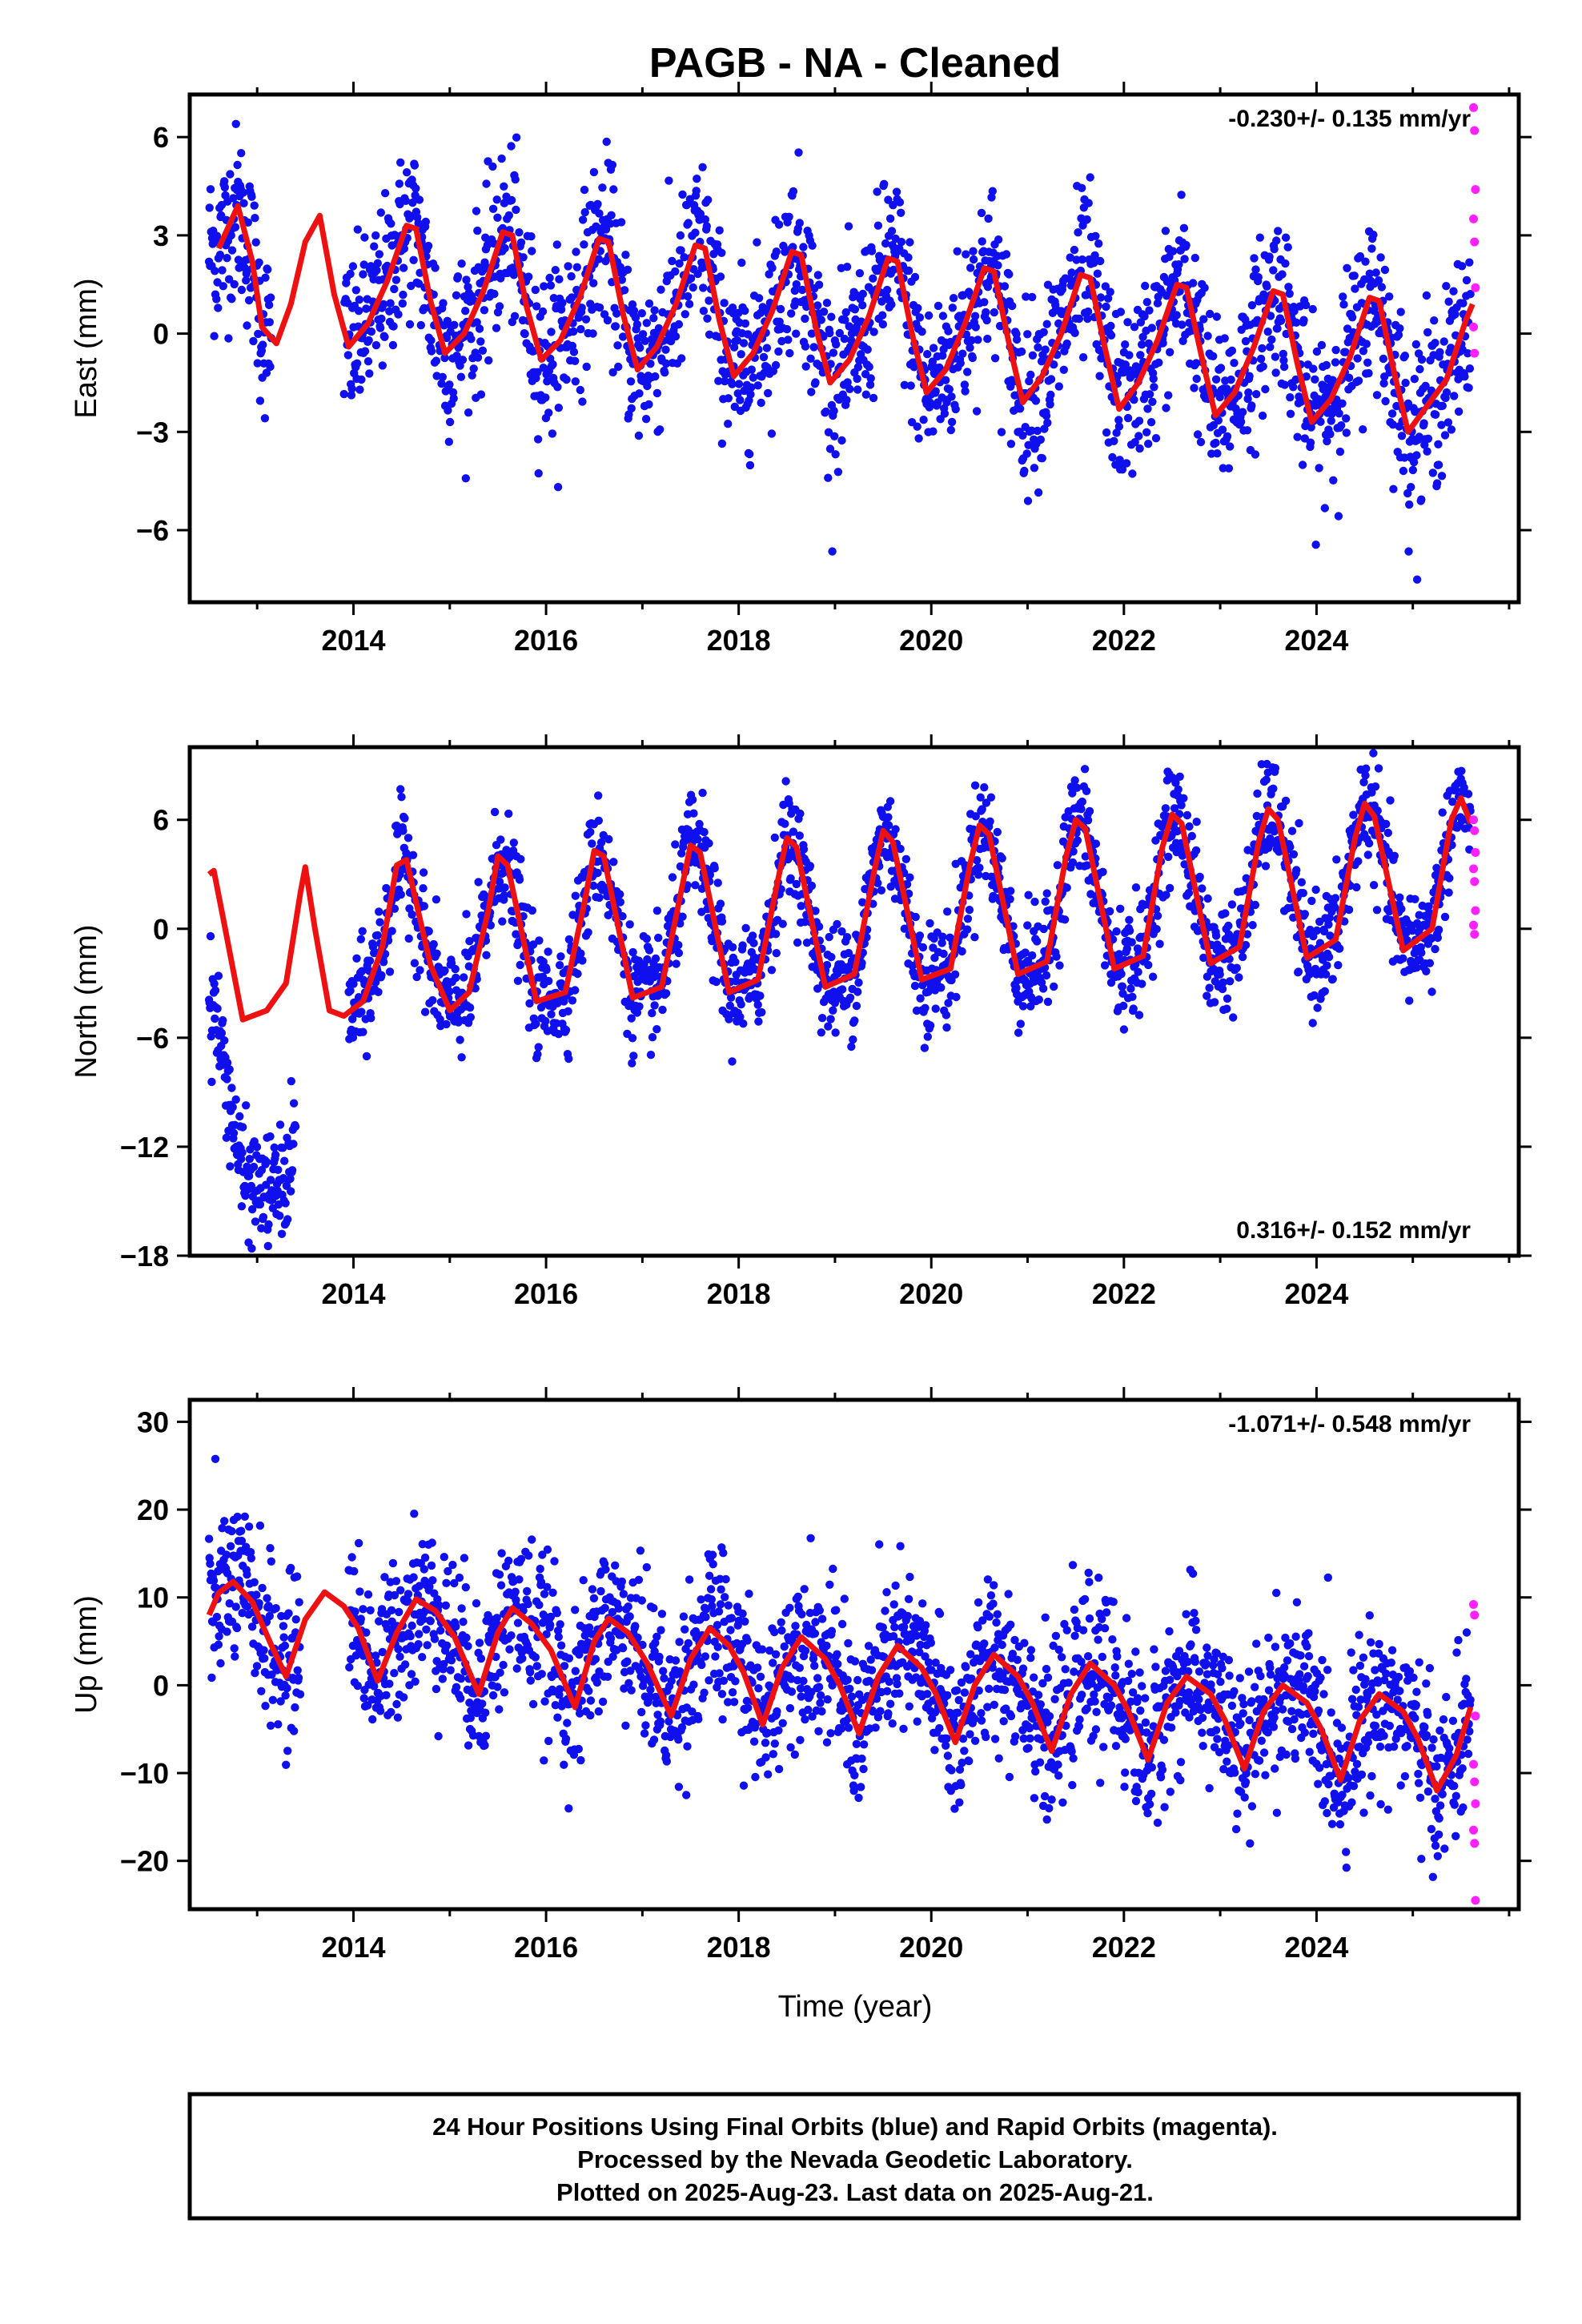 This screenshot has width=1582, height=2324. Describe the element at coordinates (353, 1294) in the screenshot. I see `north-x-tick-label: 2014` at that location.